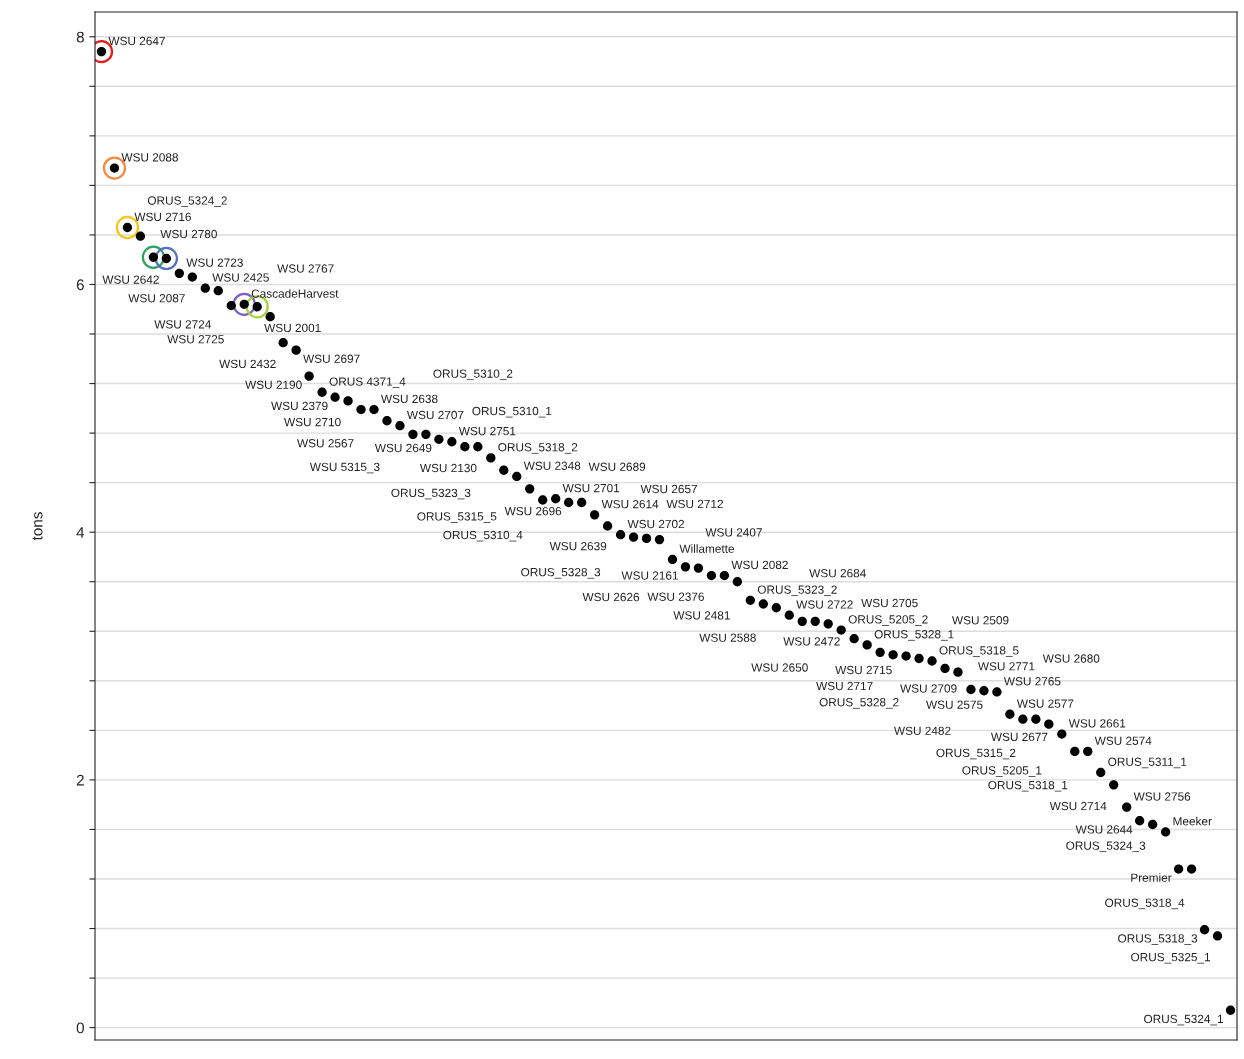  What do you see at coordinates (888, 620) in the screenshot?
I see `text: ORUS_5205_2` at bounding box center [888, 620].